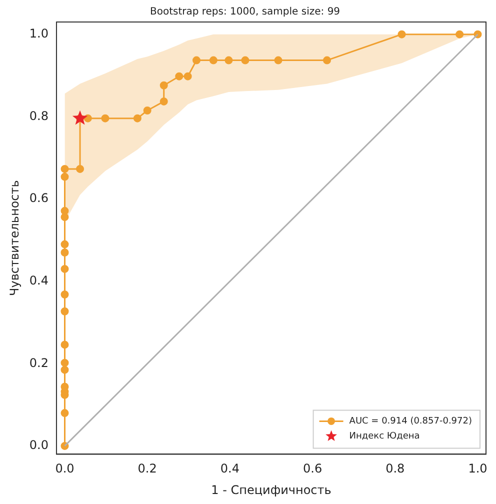  What do you see at coordinates (478, 469) in the screenshot?
I see `x-tick-label: 1.0` at bounding box center [478, 469].